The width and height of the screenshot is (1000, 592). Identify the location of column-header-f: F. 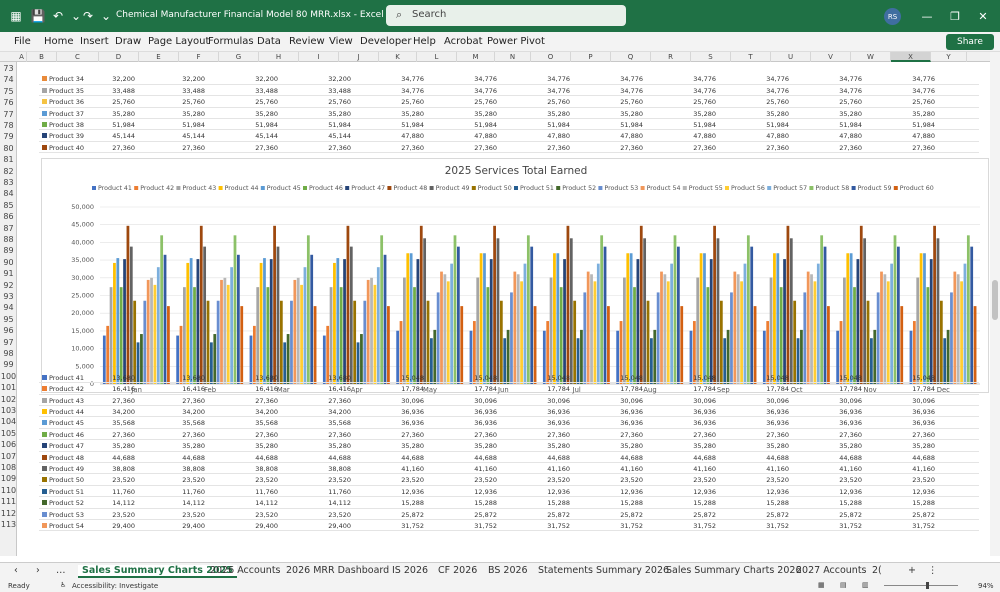
(199, 57).